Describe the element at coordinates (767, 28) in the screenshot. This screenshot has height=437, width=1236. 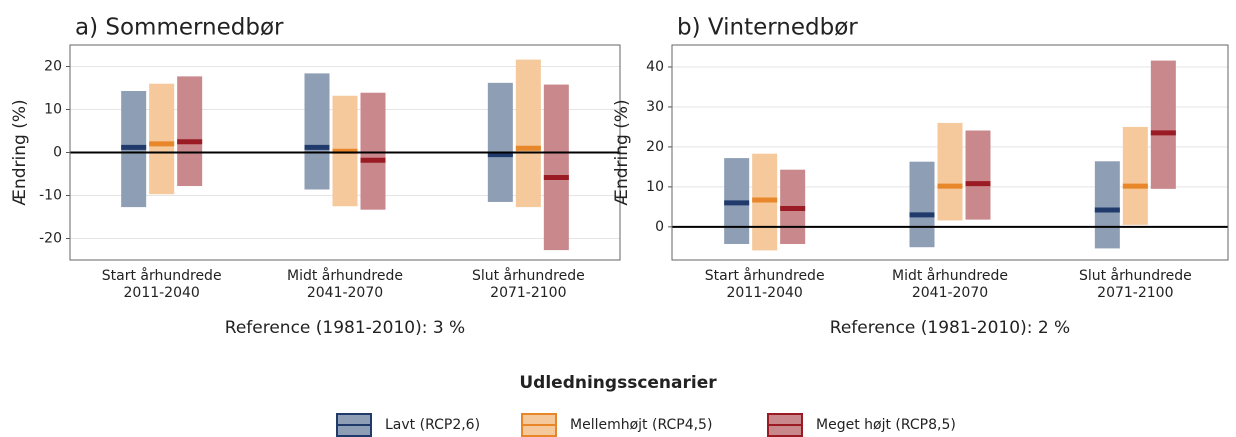
I see `chart-title: b) Vinternedbør` at that location.